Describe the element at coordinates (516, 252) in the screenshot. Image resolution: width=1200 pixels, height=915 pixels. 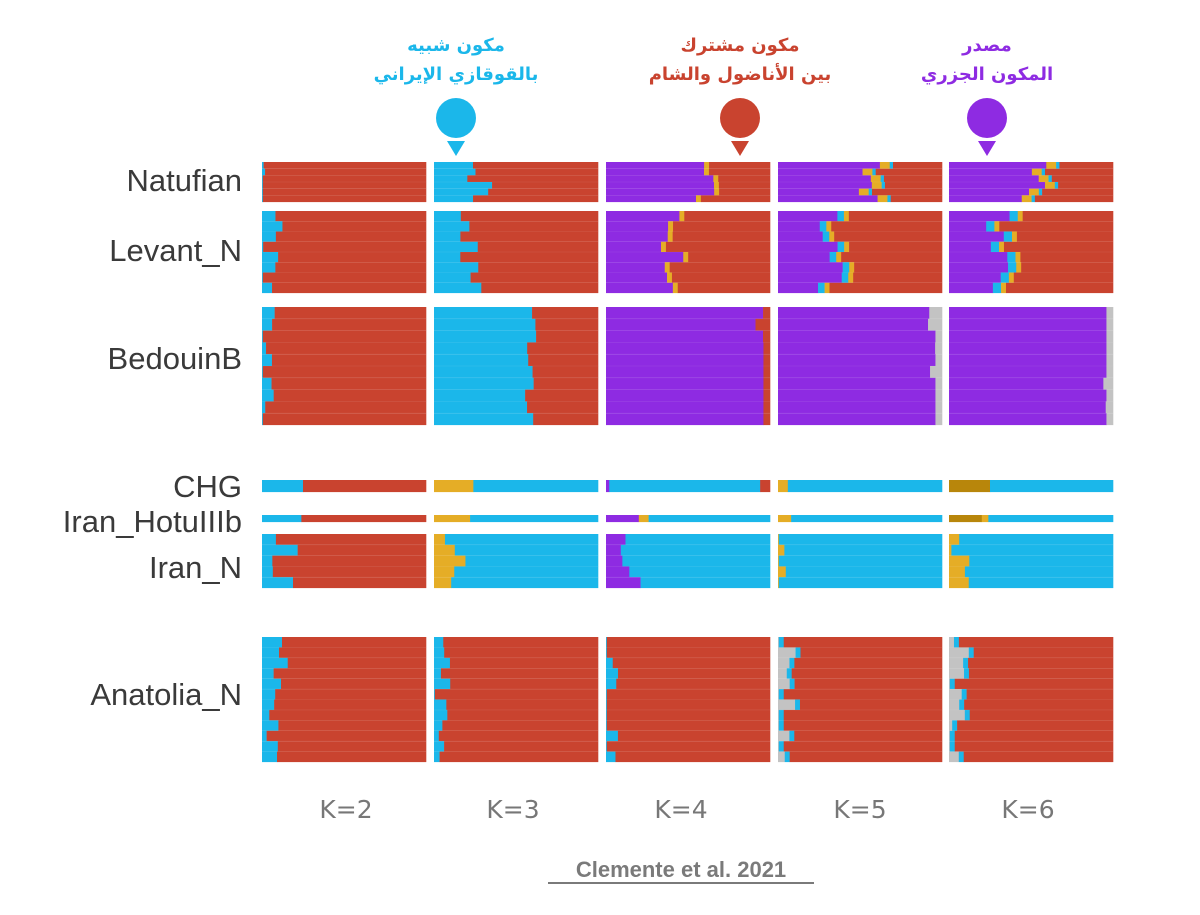
I see `panel-Levant_N-K=3` at that location.